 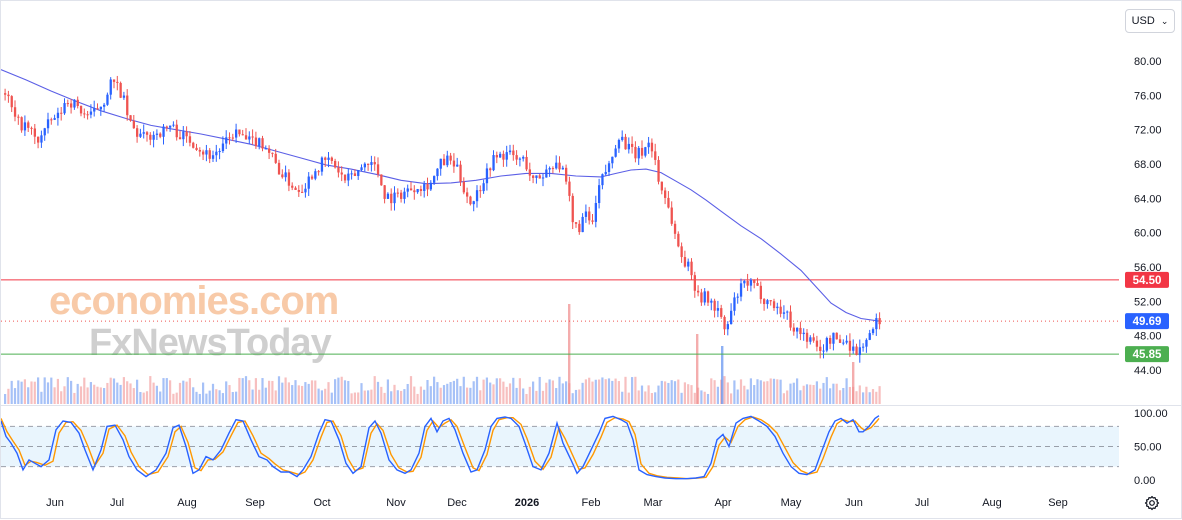 What do you see at coordinates (1148, 268) in the screenshot?
I see `price-tick-label: 56.00` at bounding box center [1148, 268].